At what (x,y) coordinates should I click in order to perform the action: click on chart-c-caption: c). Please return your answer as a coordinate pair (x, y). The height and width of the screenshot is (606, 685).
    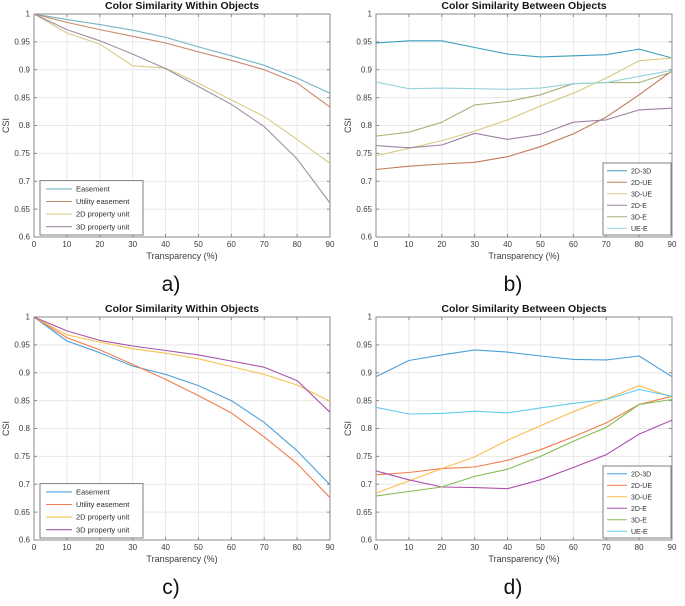
    Looking at the image, I should click on (171, 587).